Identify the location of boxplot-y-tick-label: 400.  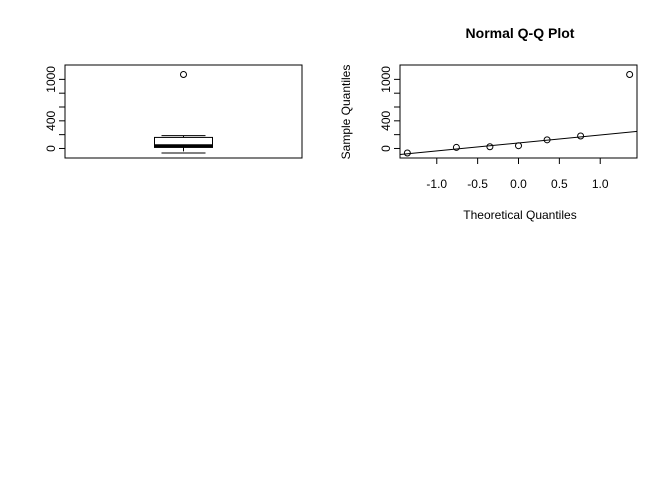
(51, 120).